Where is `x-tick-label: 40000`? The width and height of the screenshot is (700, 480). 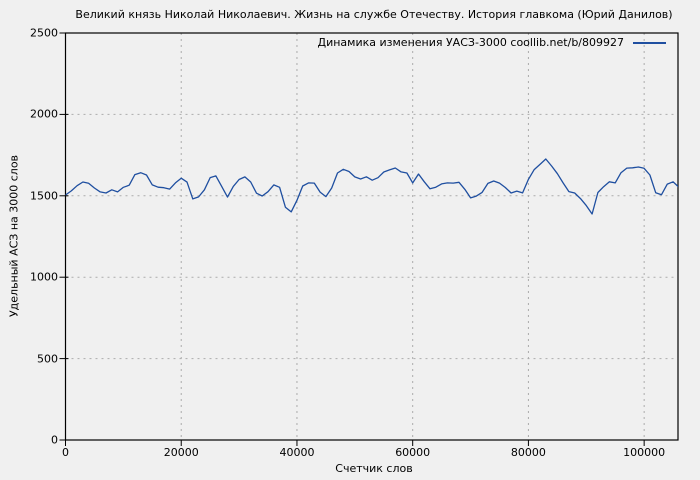
x-tick-label: 40000 is located at coordinates (297, 452).